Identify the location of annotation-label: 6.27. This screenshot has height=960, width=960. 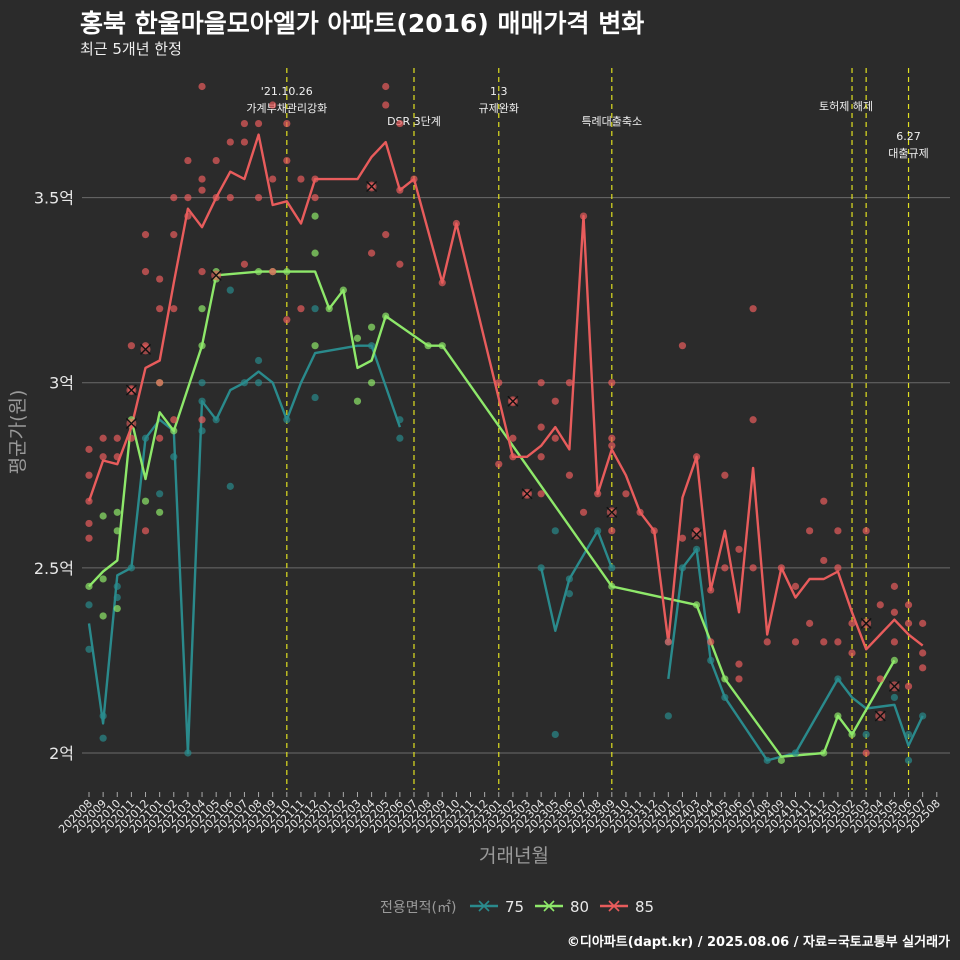
(908, 136).